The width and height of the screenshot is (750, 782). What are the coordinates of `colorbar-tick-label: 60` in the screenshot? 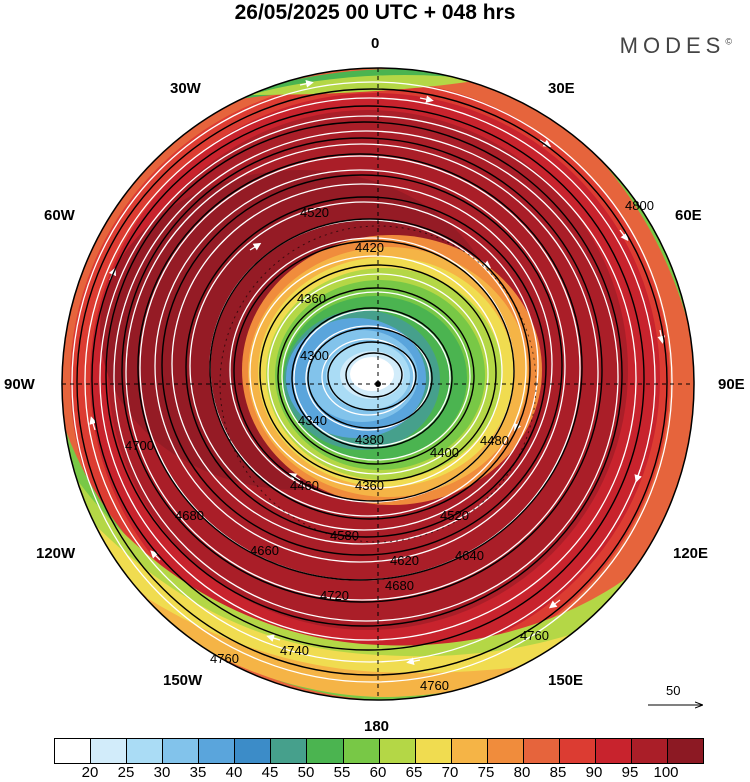 It's located at (378, 772).